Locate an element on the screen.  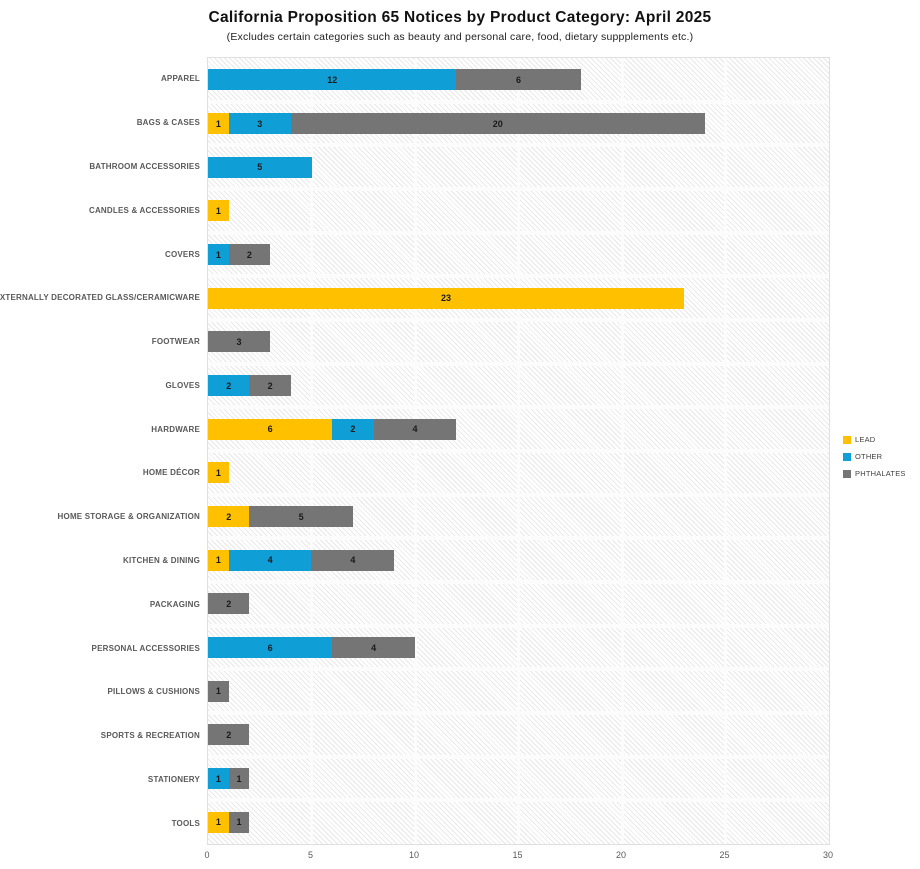
bar-segment-other: 4 is located at coordinates (270, 560).